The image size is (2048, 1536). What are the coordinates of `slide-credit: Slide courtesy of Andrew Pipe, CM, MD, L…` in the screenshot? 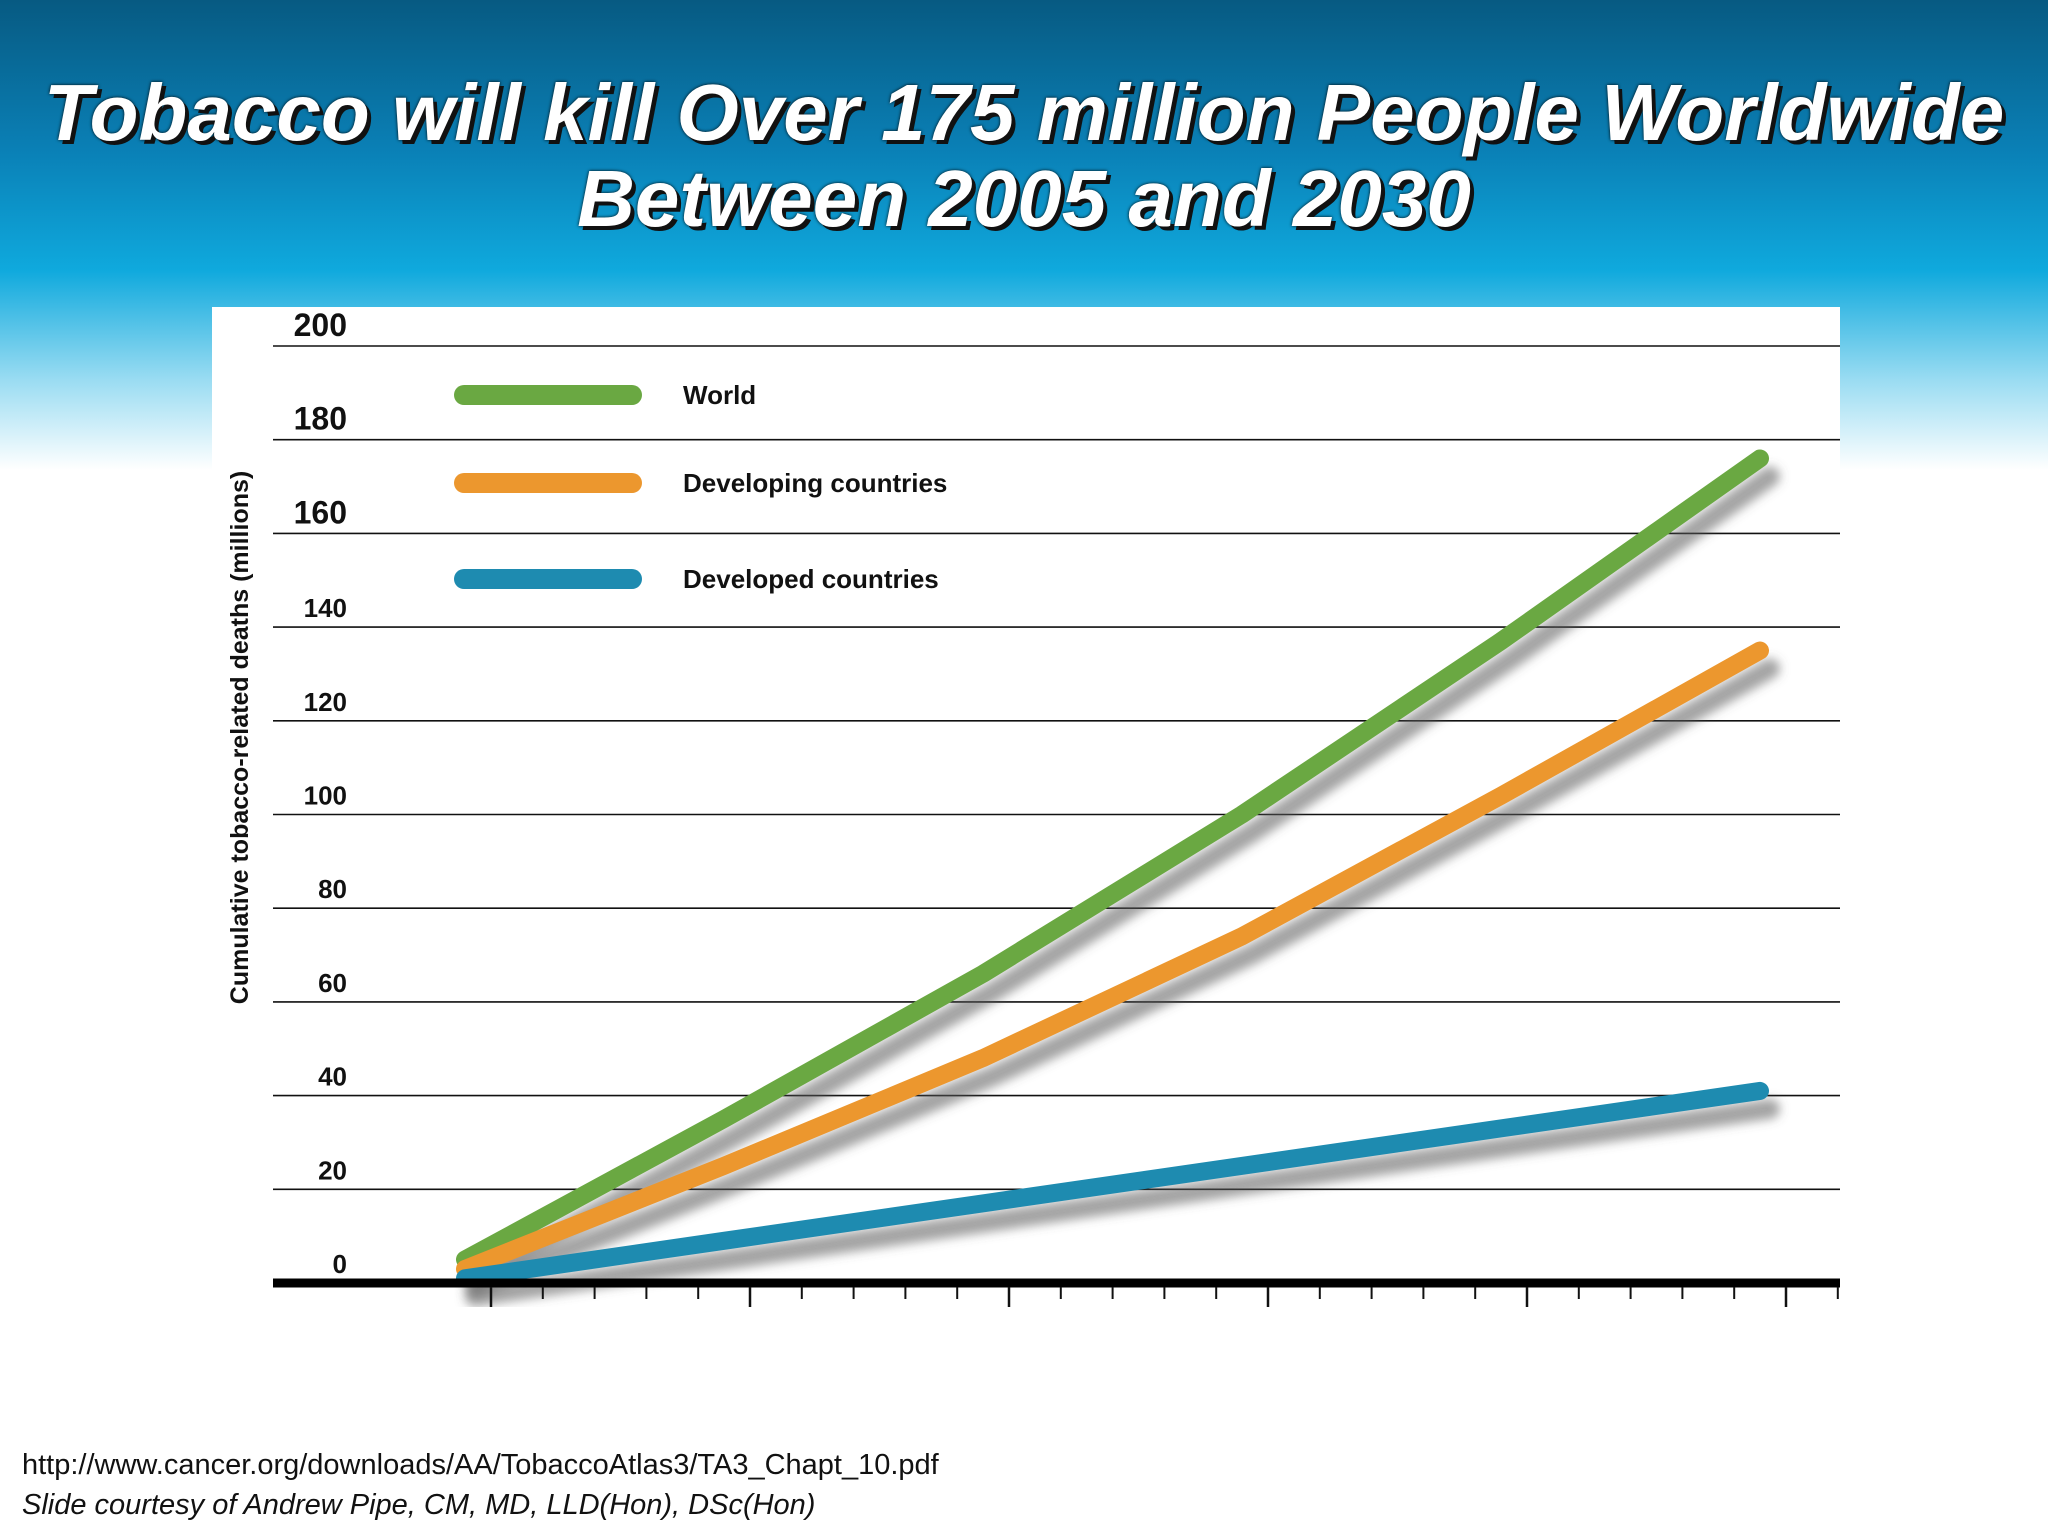 It's located at (419, 1505).